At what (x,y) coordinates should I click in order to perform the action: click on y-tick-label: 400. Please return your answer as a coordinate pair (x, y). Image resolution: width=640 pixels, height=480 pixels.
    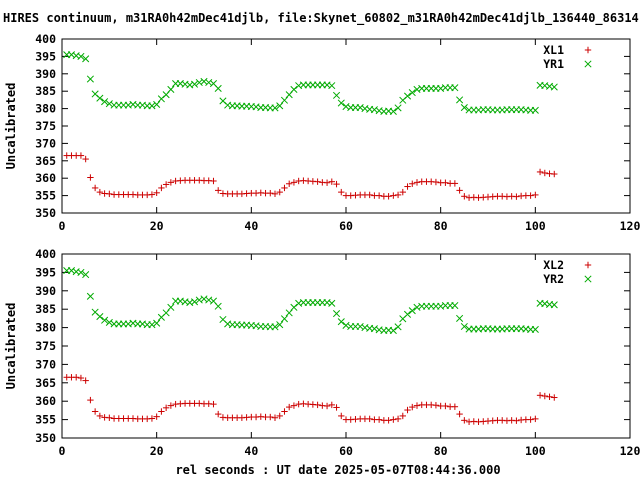
    Looking at the image, I should click on (45, 254).